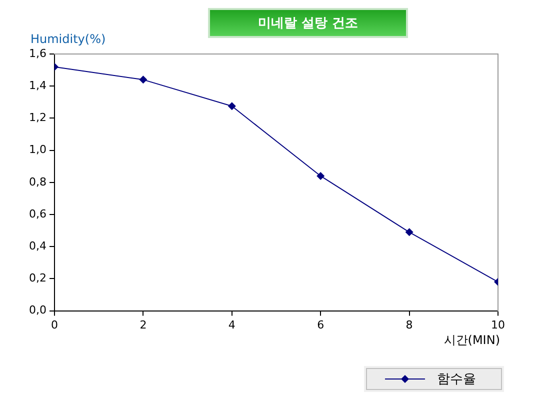 The image size is (538, 405). What do you see at coordinates (37, 53) in the screenshot?
I see `y-tick-label: 1,6` at bounding box center [37, 53].